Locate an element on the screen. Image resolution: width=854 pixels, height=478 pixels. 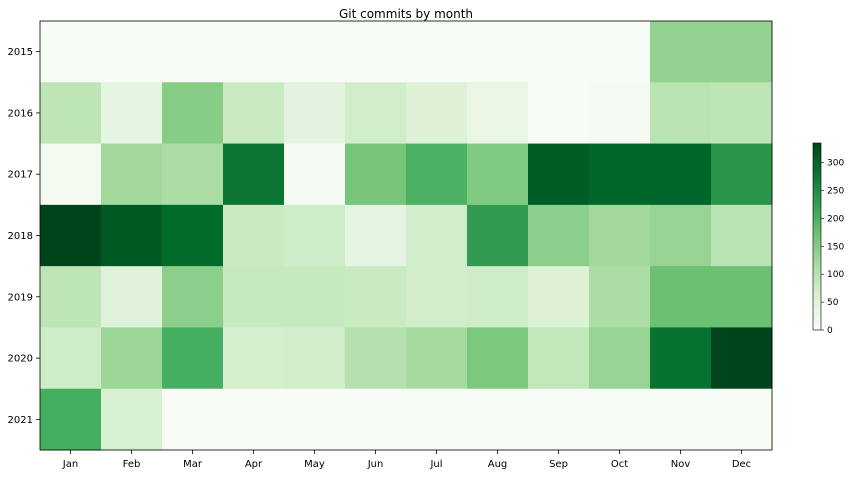
x-tick-label: Sep is located at coordinates (558, 464).